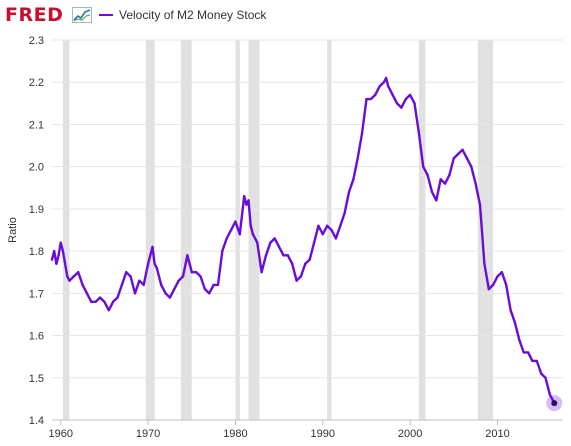  What do you see at coordinates (410, 434) in the screenshot?
I see `x-tick-label-4: 2000` at bounding box center [410, 434].